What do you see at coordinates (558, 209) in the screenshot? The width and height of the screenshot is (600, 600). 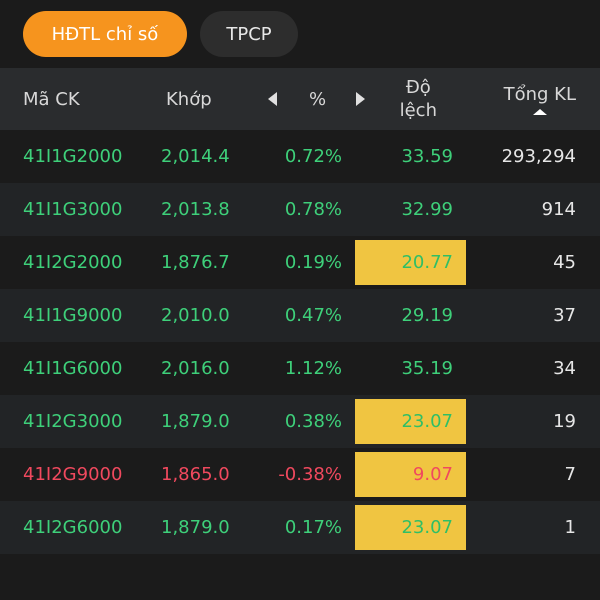 I see `cell-total-volume: 914` at bounding box center [558, 209].